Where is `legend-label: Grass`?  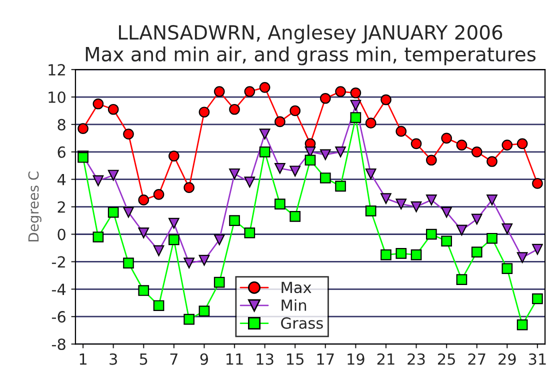
legend-label: Grass is located at coordinates (302, 323).